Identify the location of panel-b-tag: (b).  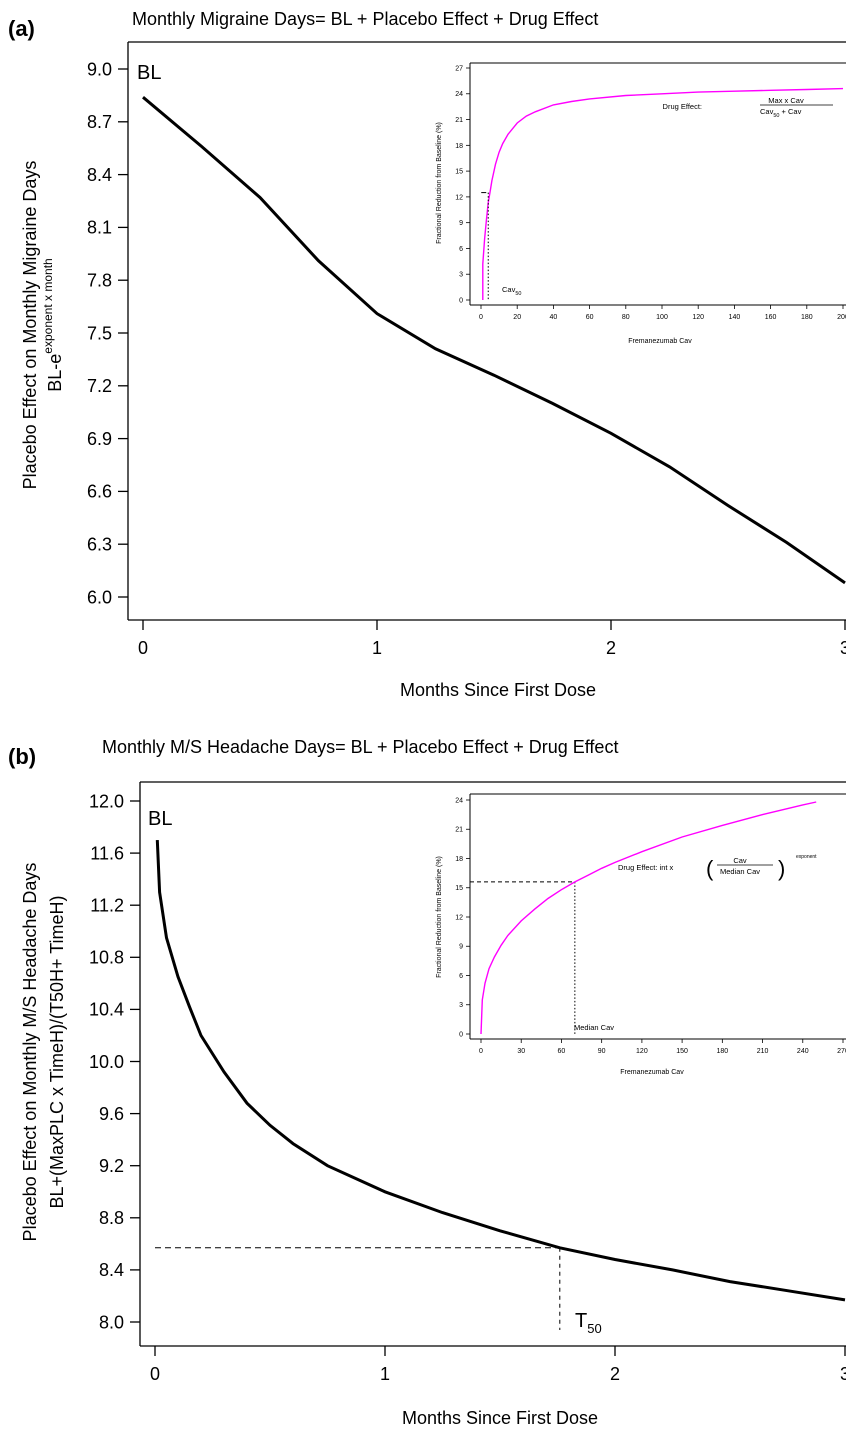
(22, 756).